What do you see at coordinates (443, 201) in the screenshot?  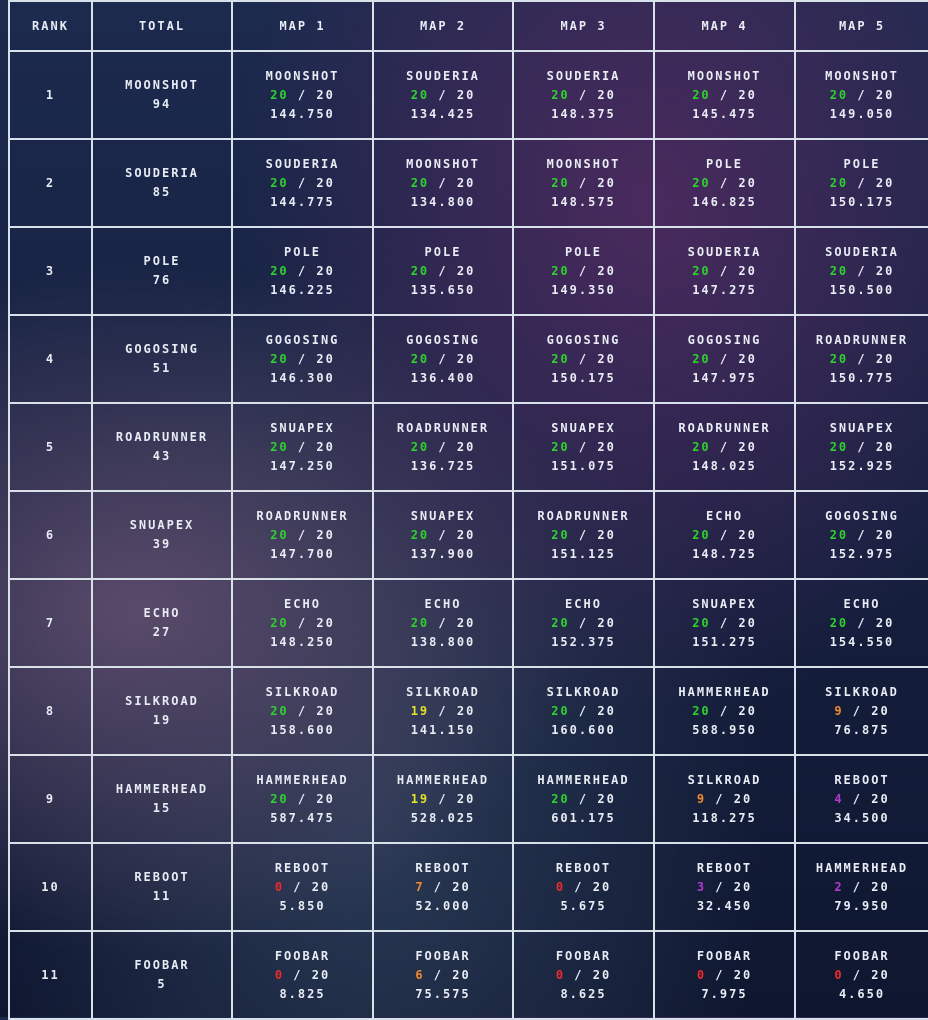 I see `time: 134.800` at bounding box center [443, 201].